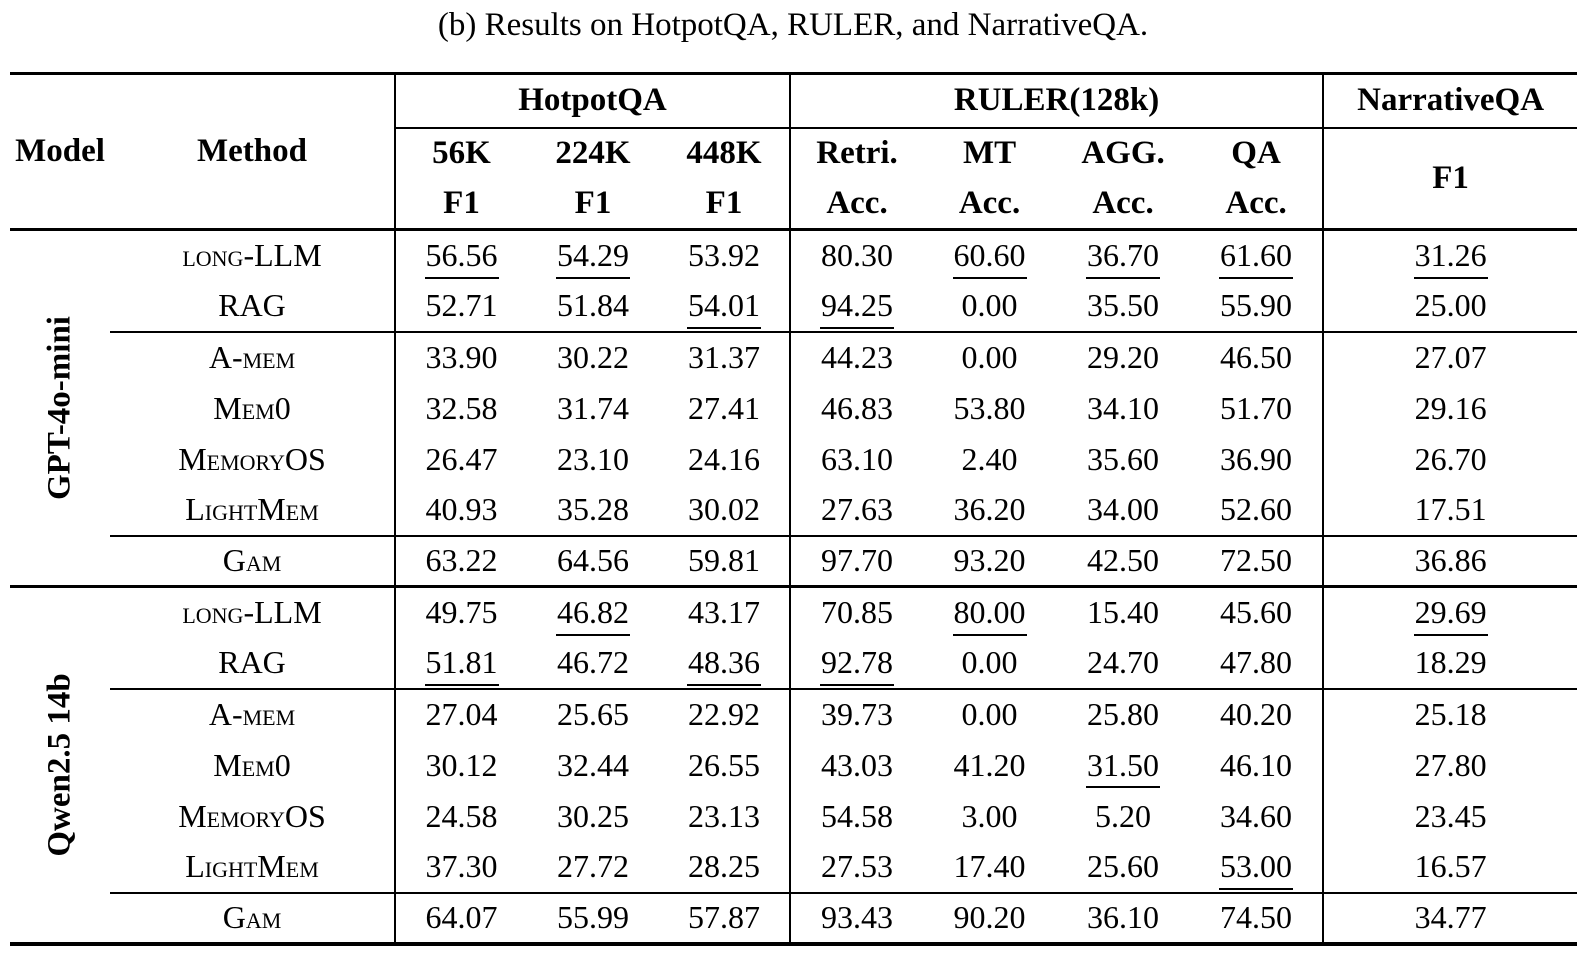 Image resolution: width=1586 pixels, height=974 pixels. Describe the element at coordinates (593, 204) in the screenshot. I see `sub-header-f1-2: F1` at that location.